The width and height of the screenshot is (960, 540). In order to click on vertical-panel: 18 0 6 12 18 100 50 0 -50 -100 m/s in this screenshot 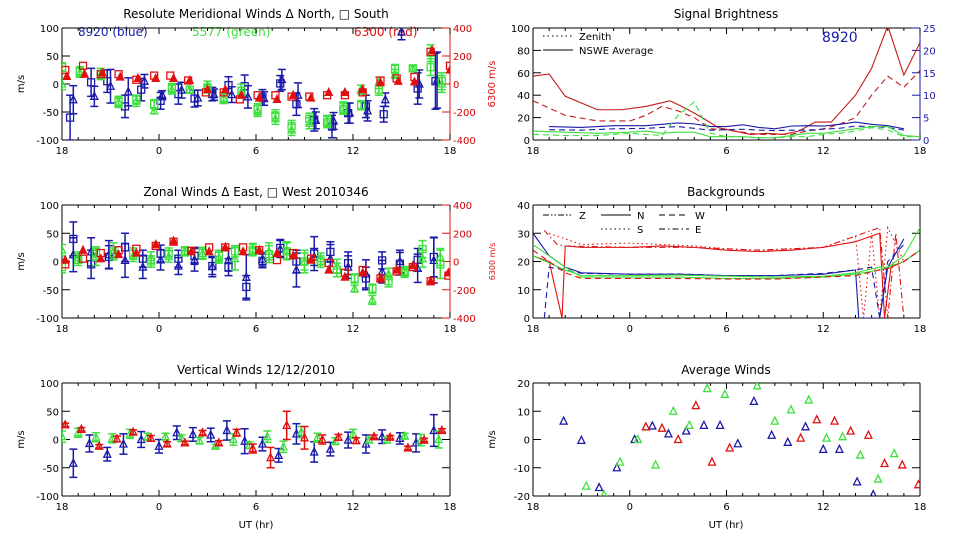, I will do `click(236, 446)`.